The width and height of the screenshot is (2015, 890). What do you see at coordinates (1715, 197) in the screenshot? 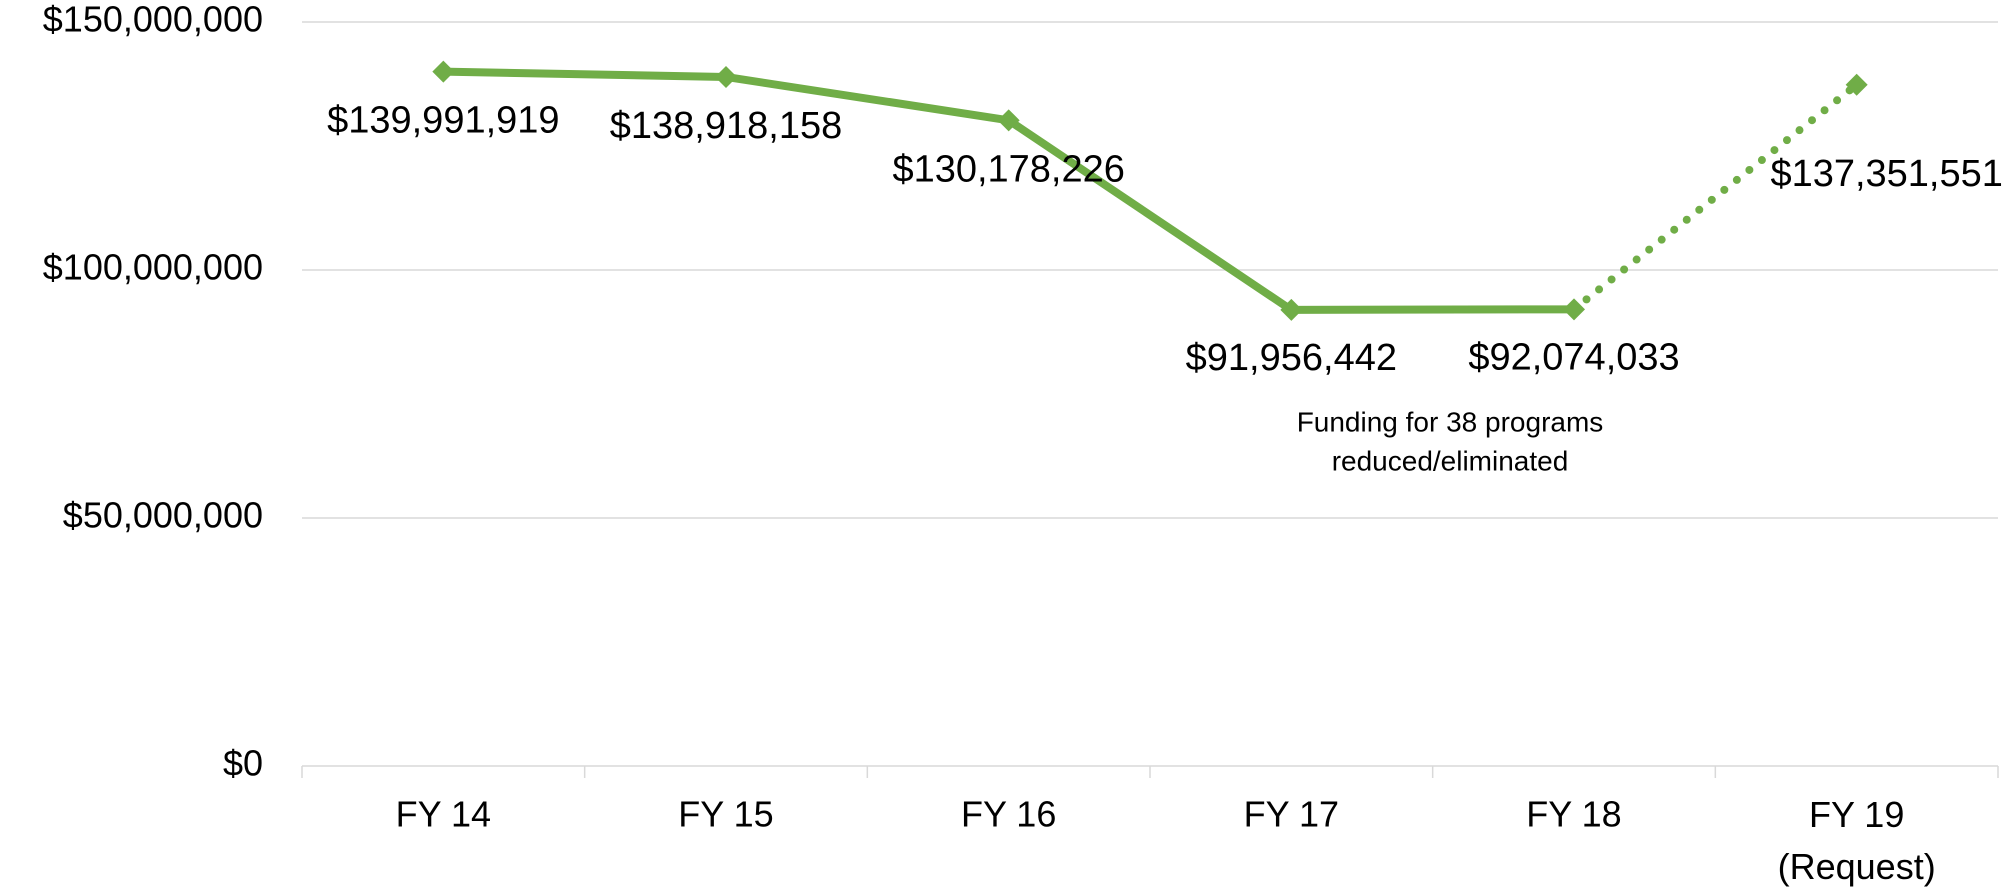
I see `line-dotted` at bounding box center [1715, 197].